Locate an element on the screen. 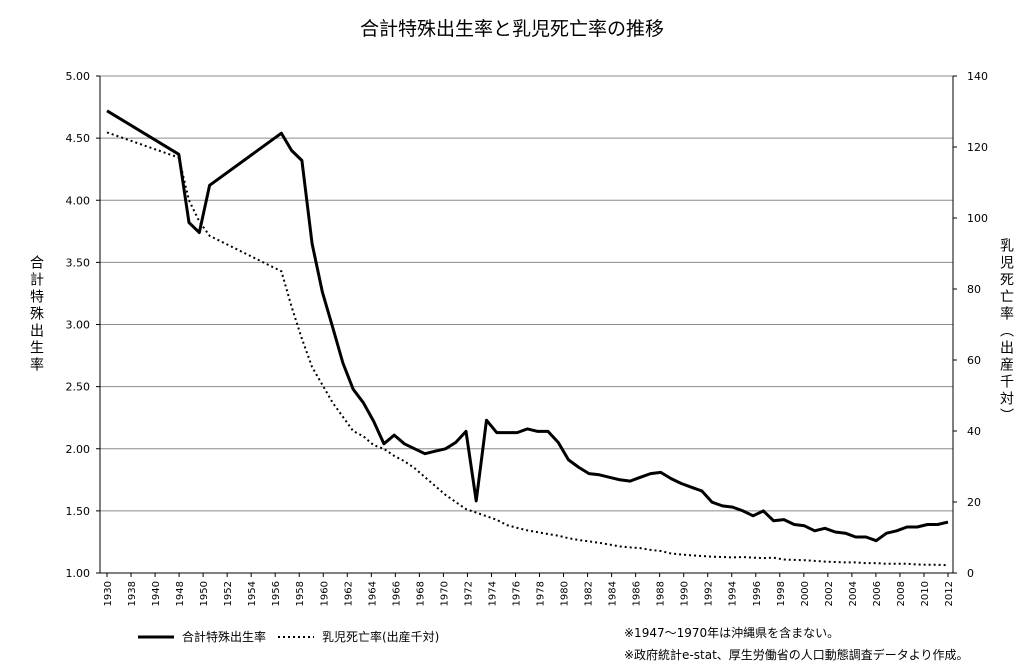  x-tick-label: 1940 is located at coordinates (156, 593).